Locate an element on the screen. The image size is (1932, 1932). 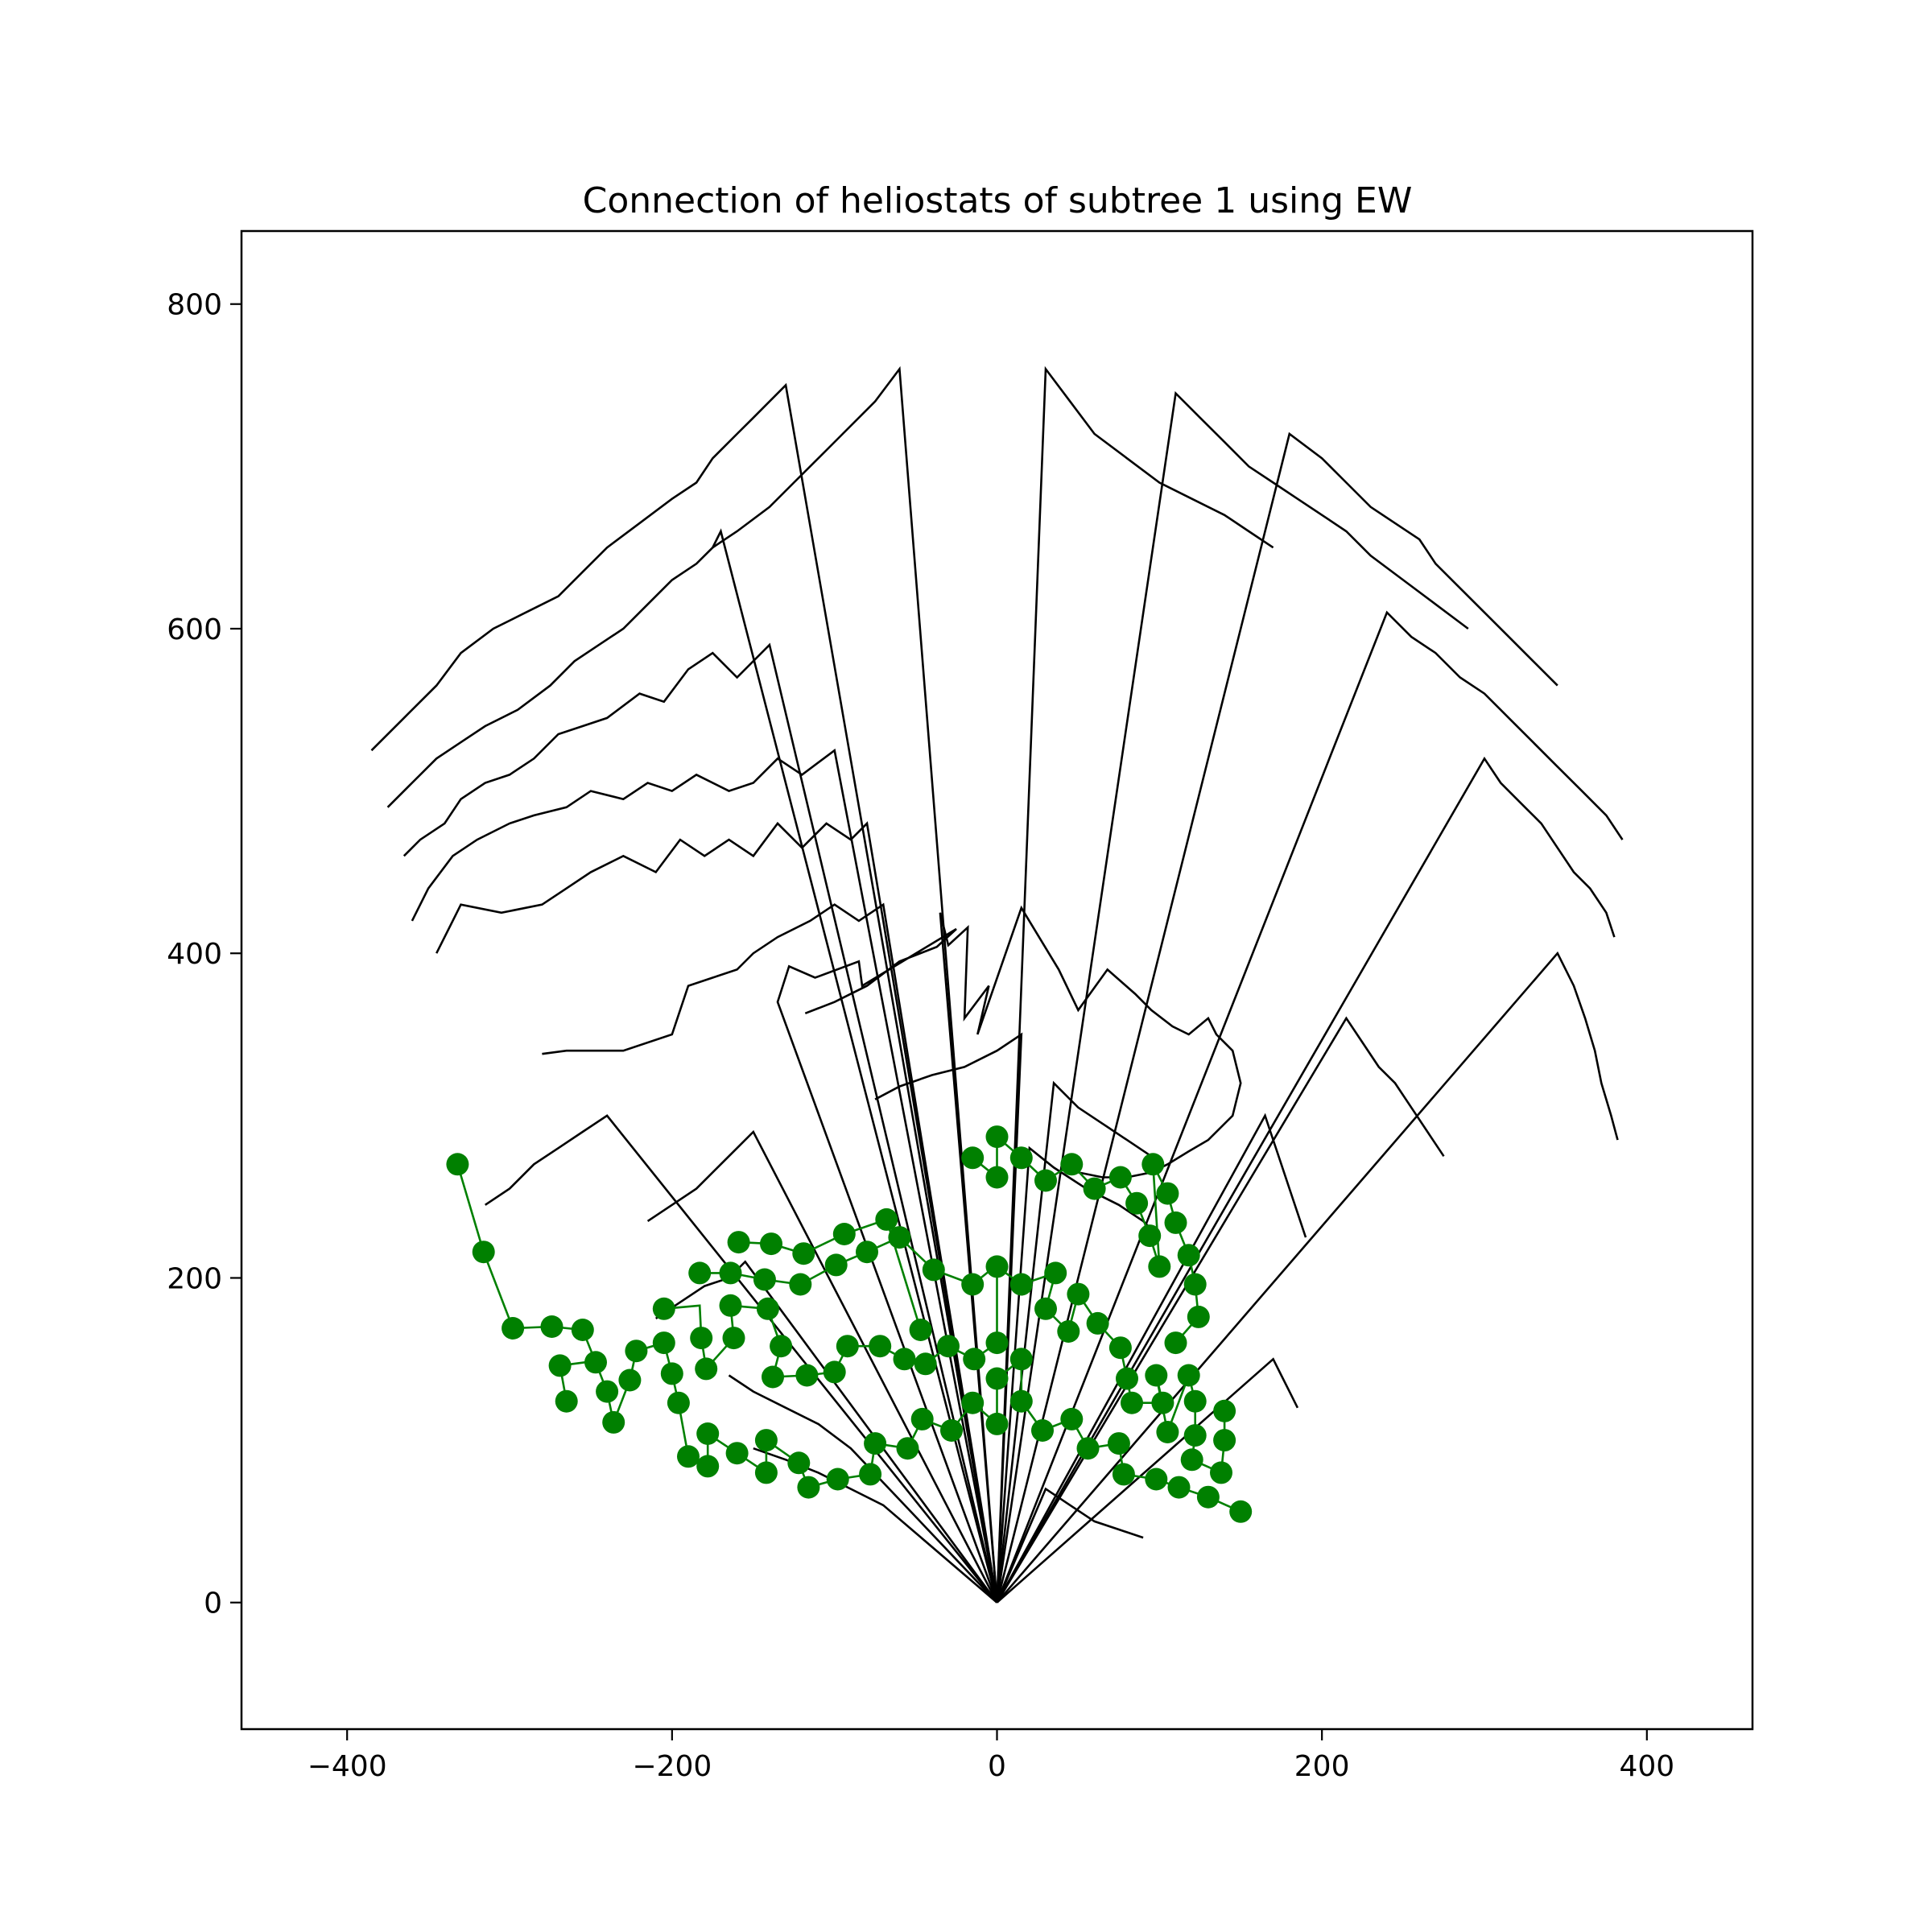
x-tick-label-3: 200 is located at coordinates (1322, 1767).